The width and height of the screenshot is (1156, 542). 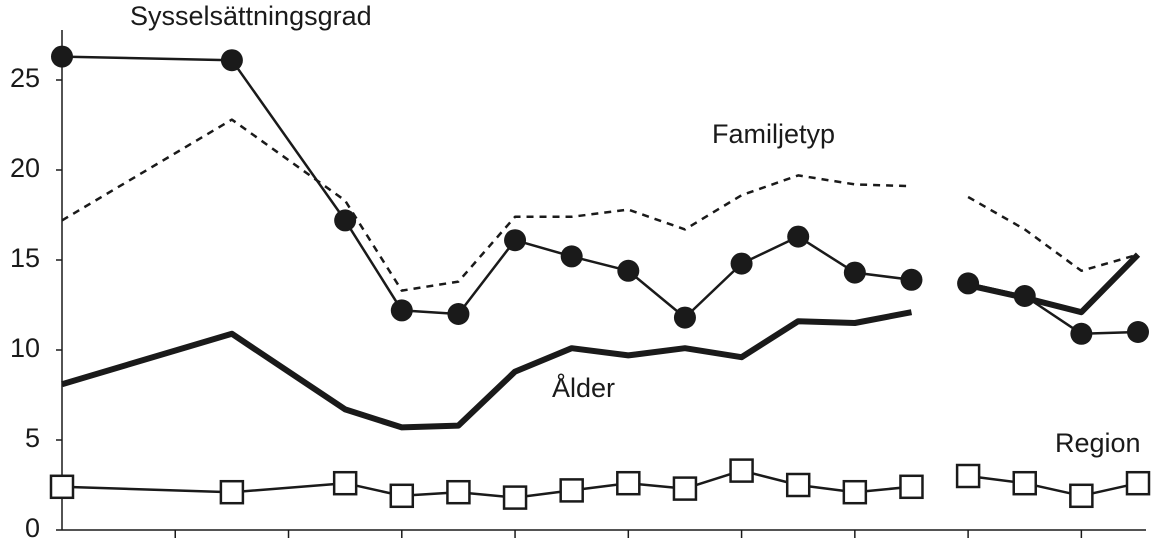 I want to click on series-label: Ålder, so click(x=583, y=387).